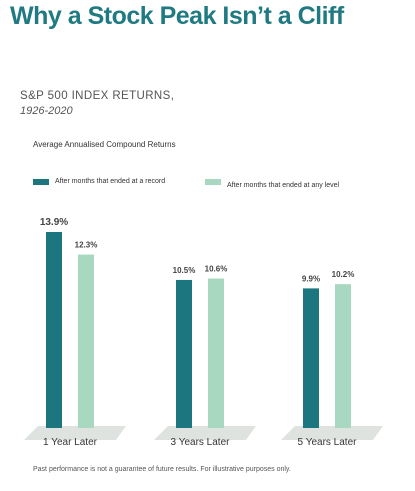 This screenshot has width=415, height=491. What do you see at coordinates (283, 185) in the screenshot?
I see `legend-label-any-level: After months that ended at any level` at bounding box center [283, 185].